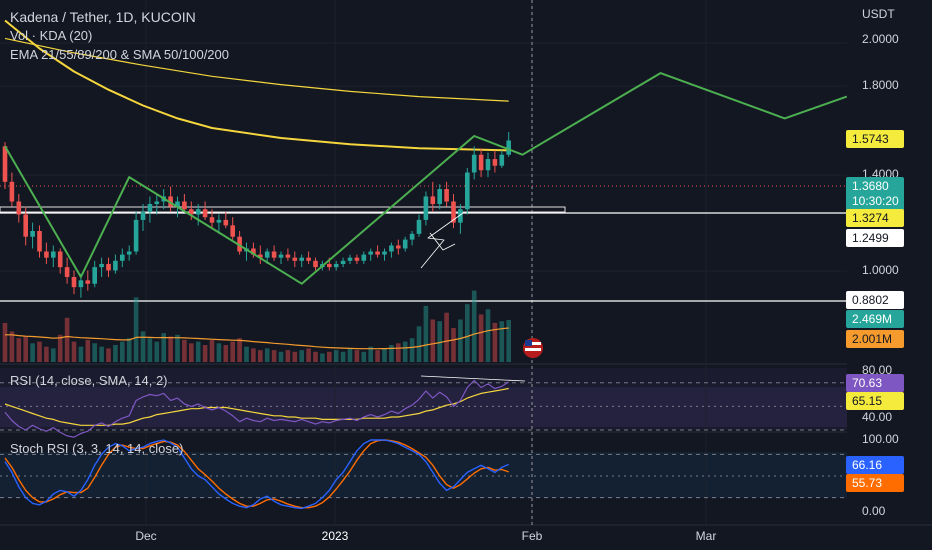 This screenshot has width=932, height=550. I want to click on price-axis-tick: 2.0000, so click(880, 39).